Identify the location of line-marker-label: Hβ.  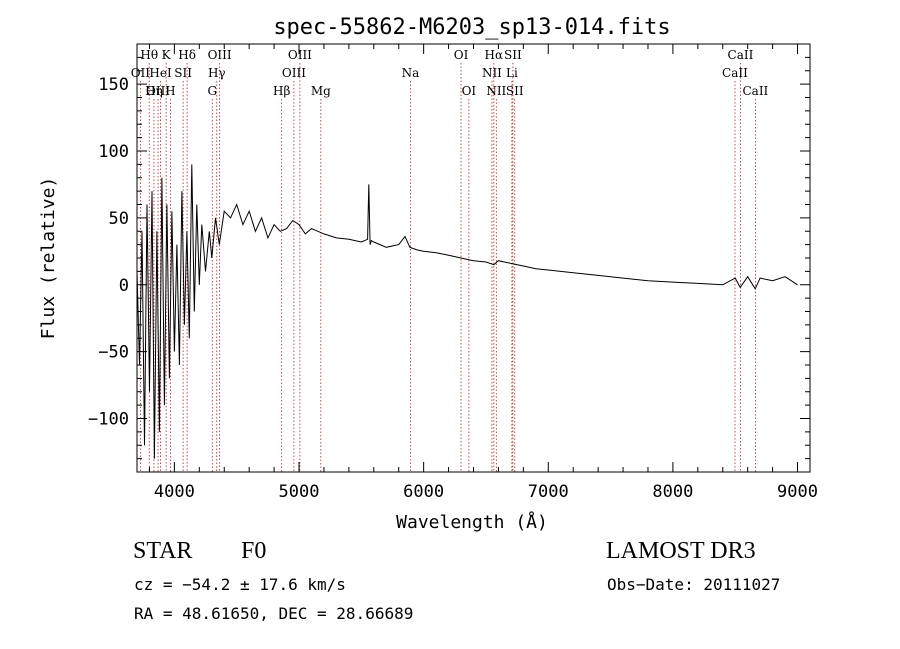
(281, 91).